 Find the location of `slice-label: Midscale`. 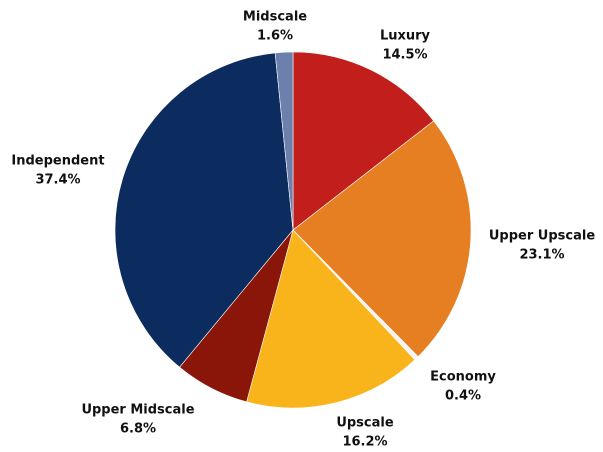

slice-label: Midscale is located at coordinates (275, 17).